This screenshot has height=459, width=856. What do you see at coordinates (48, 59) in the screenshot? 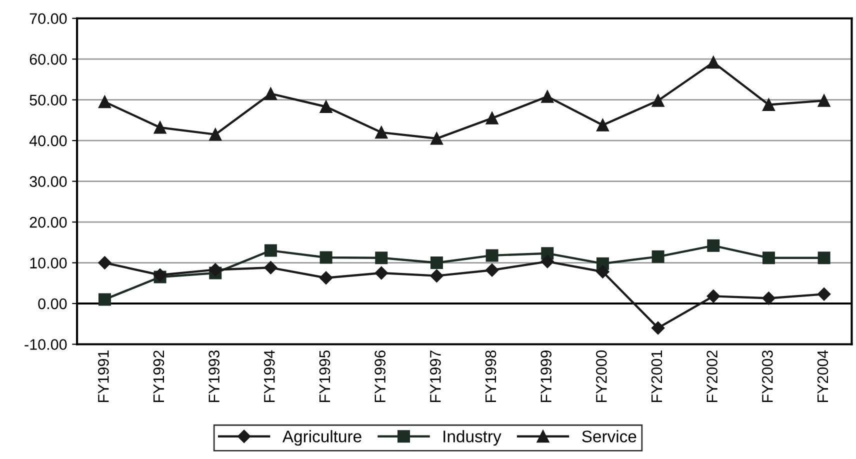
I see `y-tick-label: 60.00` at bounding box center [48, 59].